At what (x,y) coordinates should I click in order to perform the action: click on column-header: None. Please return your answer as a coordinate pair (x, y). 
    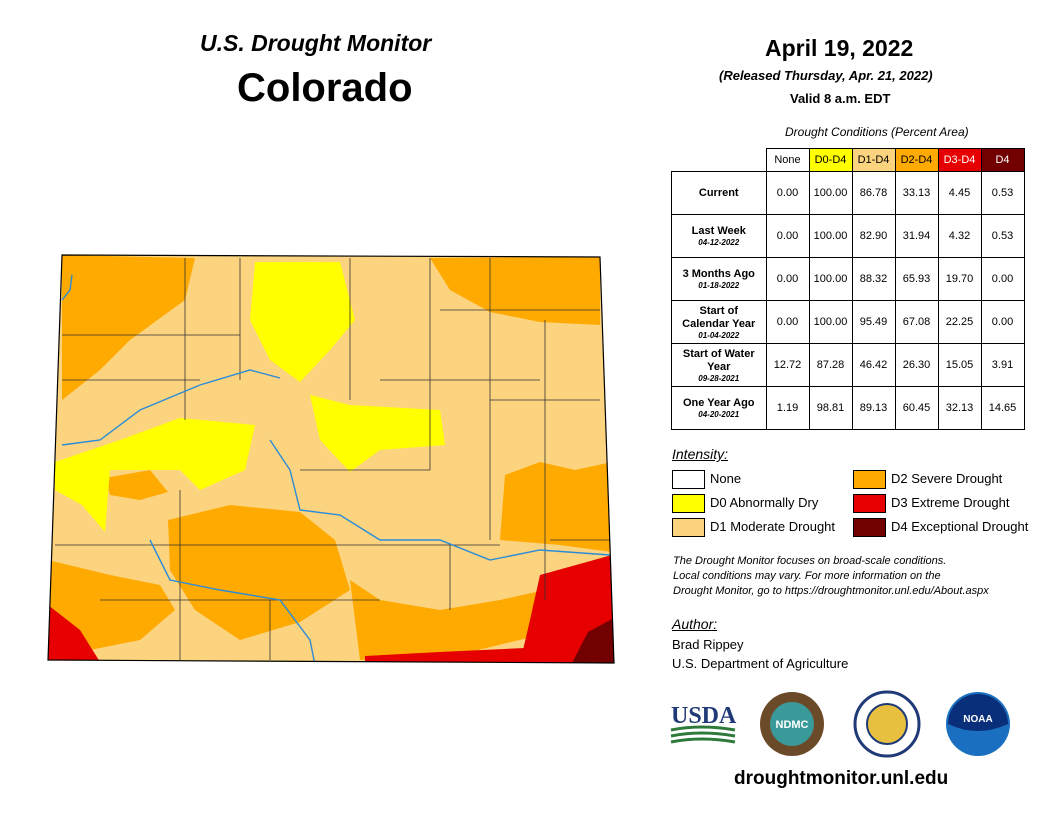
    Looking at the image, I should click on (787, 160).